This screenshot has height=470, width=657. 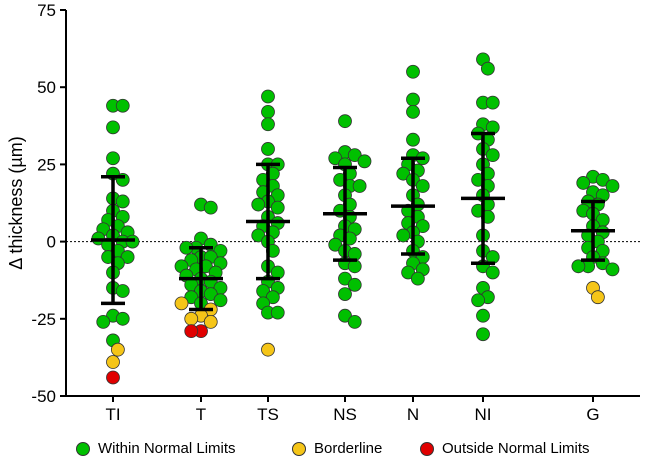 I want to click on y-tick-label: 25, so click(x=46, y=164).